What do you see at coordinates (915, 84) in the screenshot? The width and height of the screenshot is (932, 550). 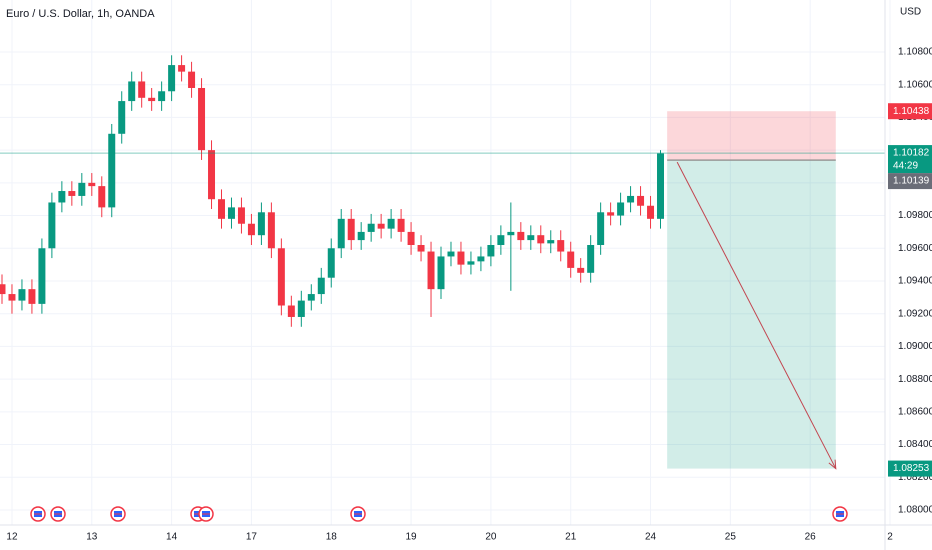 I see `y-tick-label: 1.10600` at bounding box center [915, 84].